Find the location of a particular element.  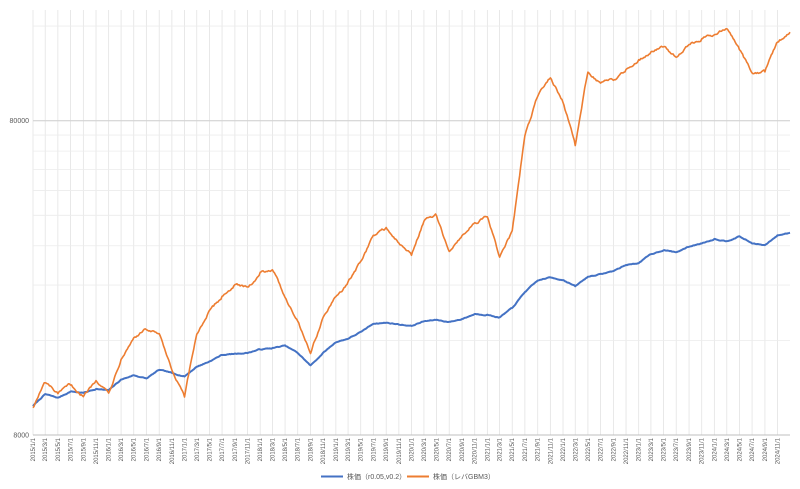

x-tick-label: 2017/7/1 is located at coordinates (223, 449).